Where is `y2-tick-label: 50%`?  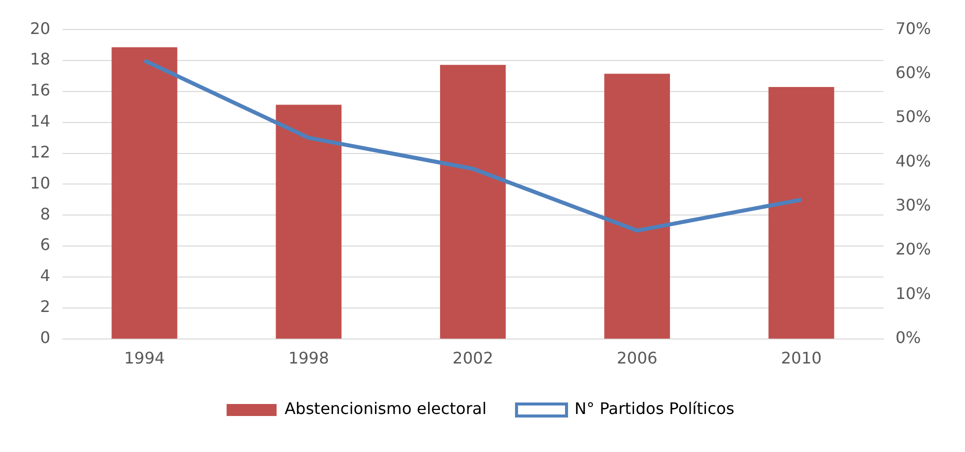 y2-tick-label: 50% is located at coordinates (913, 116).